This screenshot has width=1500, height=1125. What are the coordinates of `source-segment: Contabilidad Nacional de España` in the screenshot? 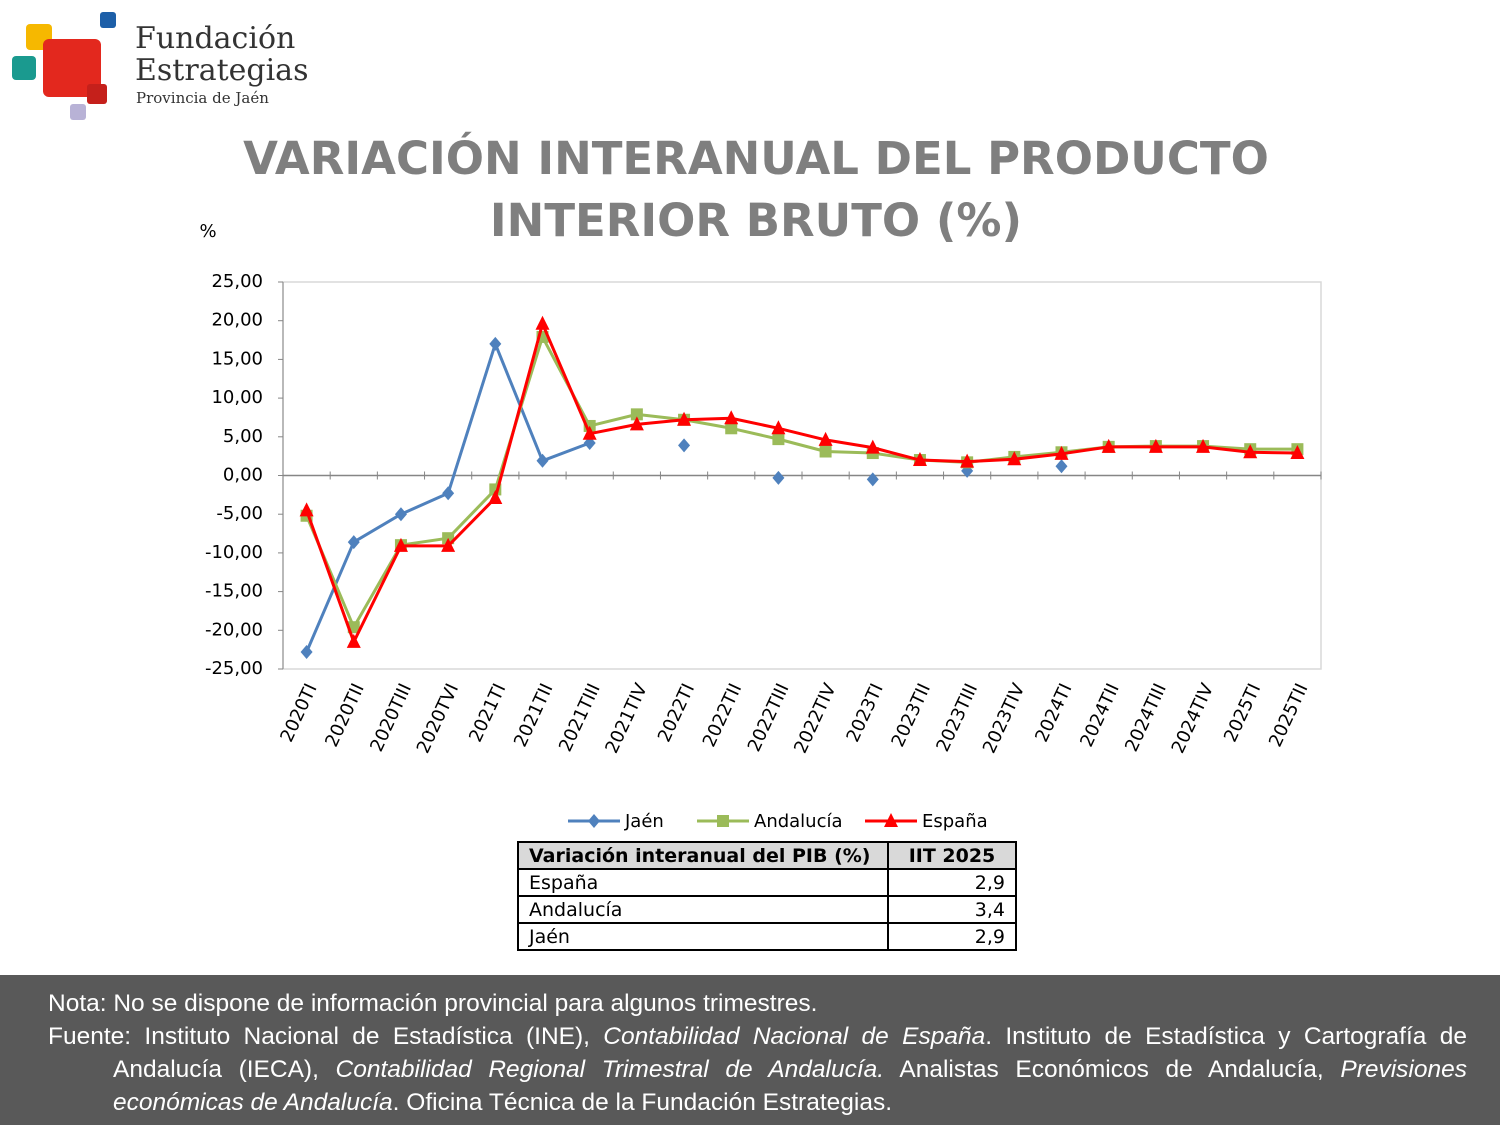 It's located at (794, 1036).